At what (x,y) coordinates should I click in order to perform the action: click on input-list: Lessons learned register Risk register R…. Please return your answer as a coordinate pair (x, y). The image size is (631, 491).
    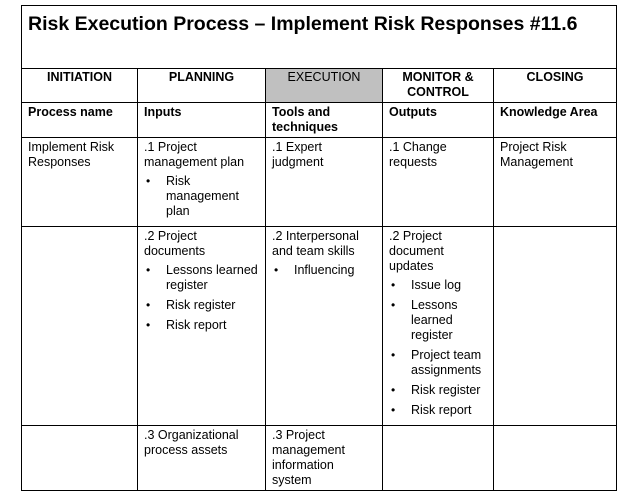
    Looking at the image, I should click on (201, 298).